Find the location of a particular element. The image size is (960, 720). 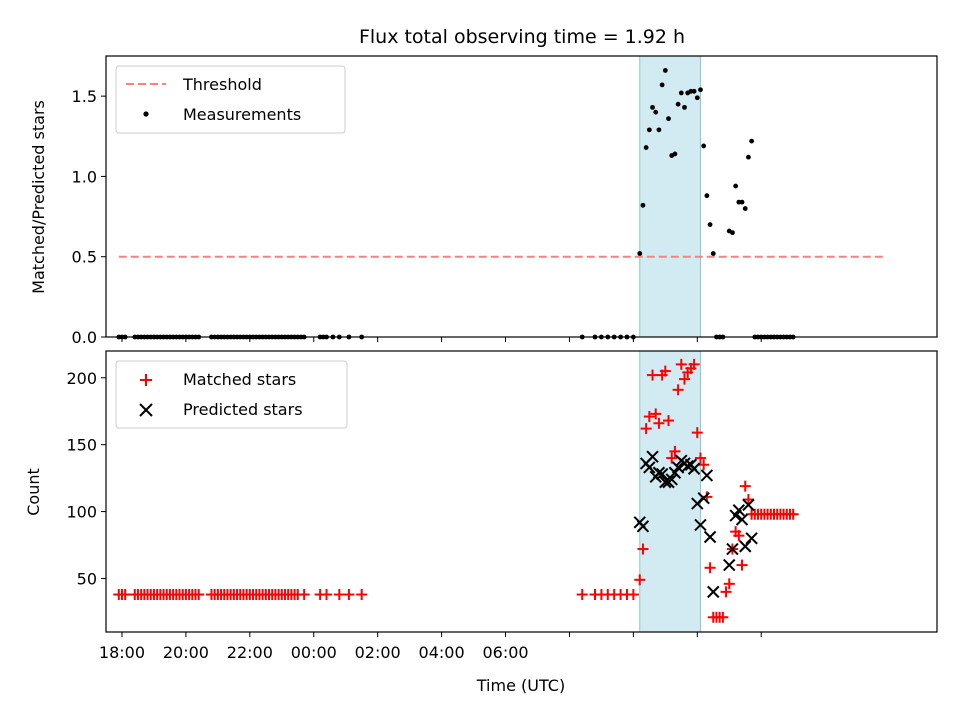

bottom-shaded-span is located at coordinates (670, 491).